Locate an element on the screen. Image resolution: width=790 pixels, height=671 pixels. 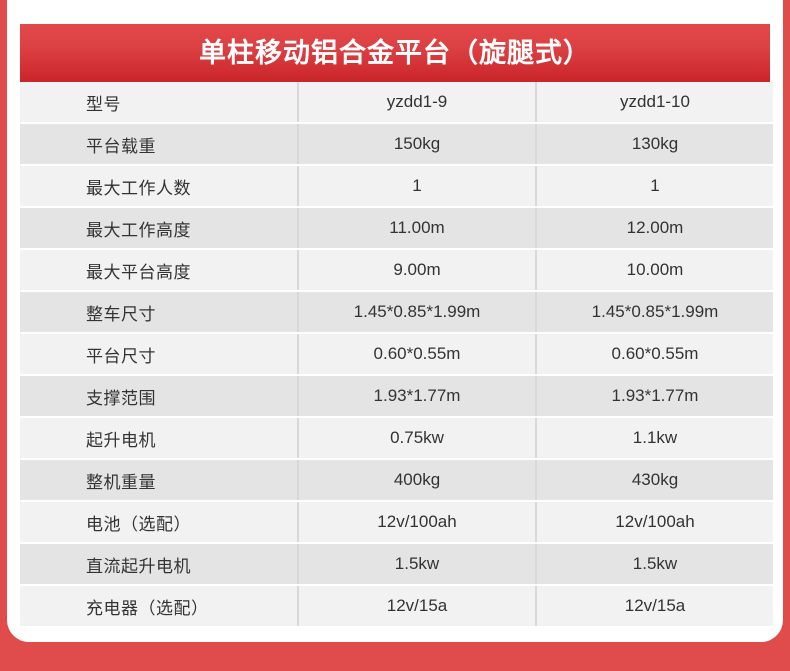
spec-value-model-b: 430kg is located at coordinates (654, 480).